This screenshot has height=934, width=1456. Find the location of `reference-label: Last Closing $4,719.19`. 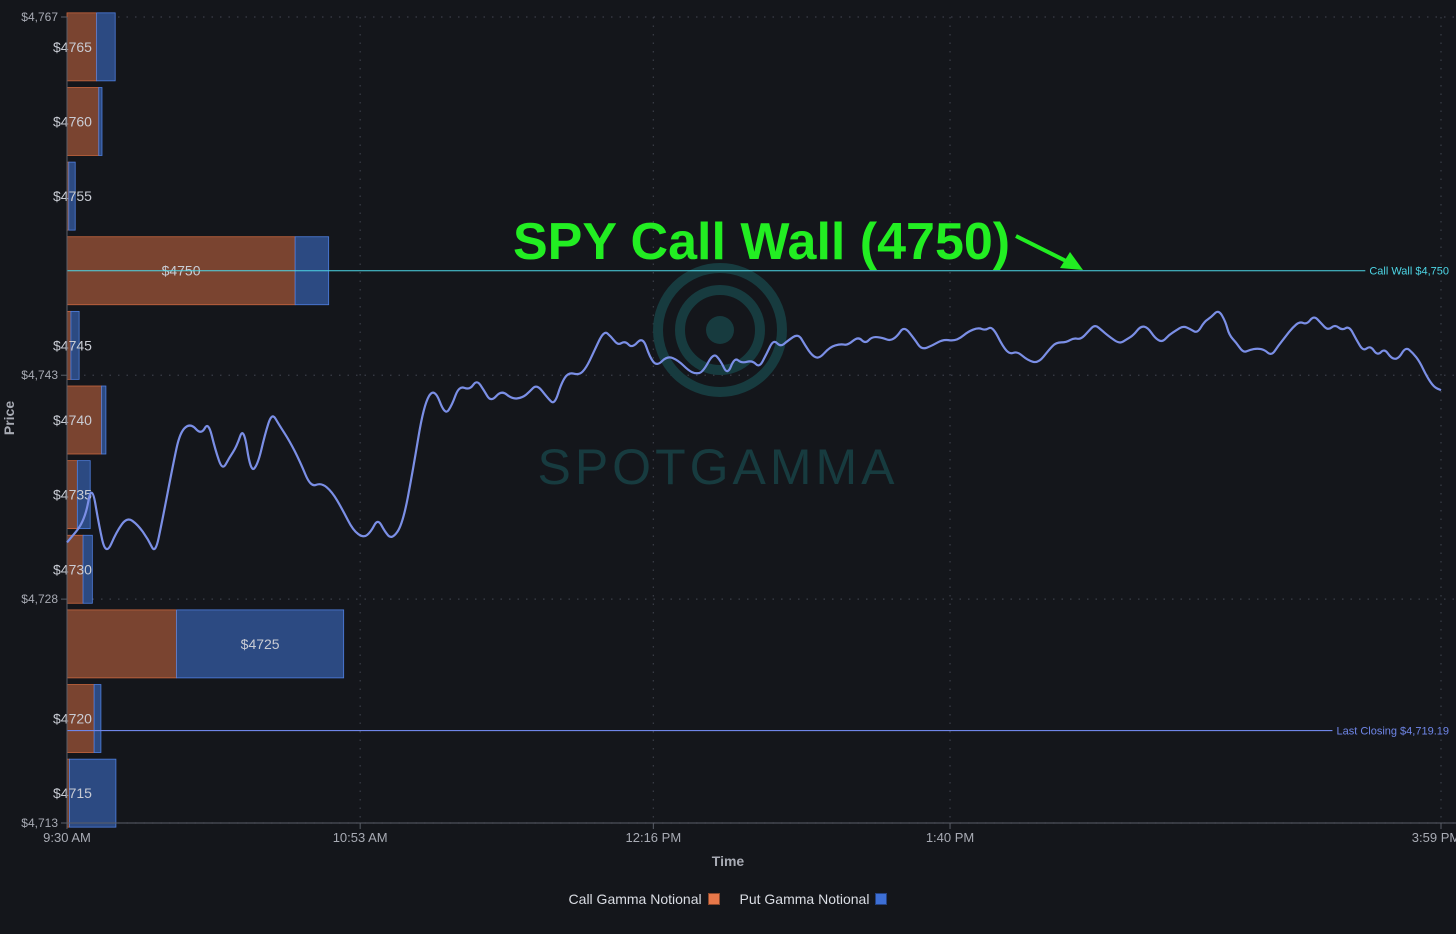

reference-label: Last Closing $4,719.19 is located at coordinates (1392, 732).